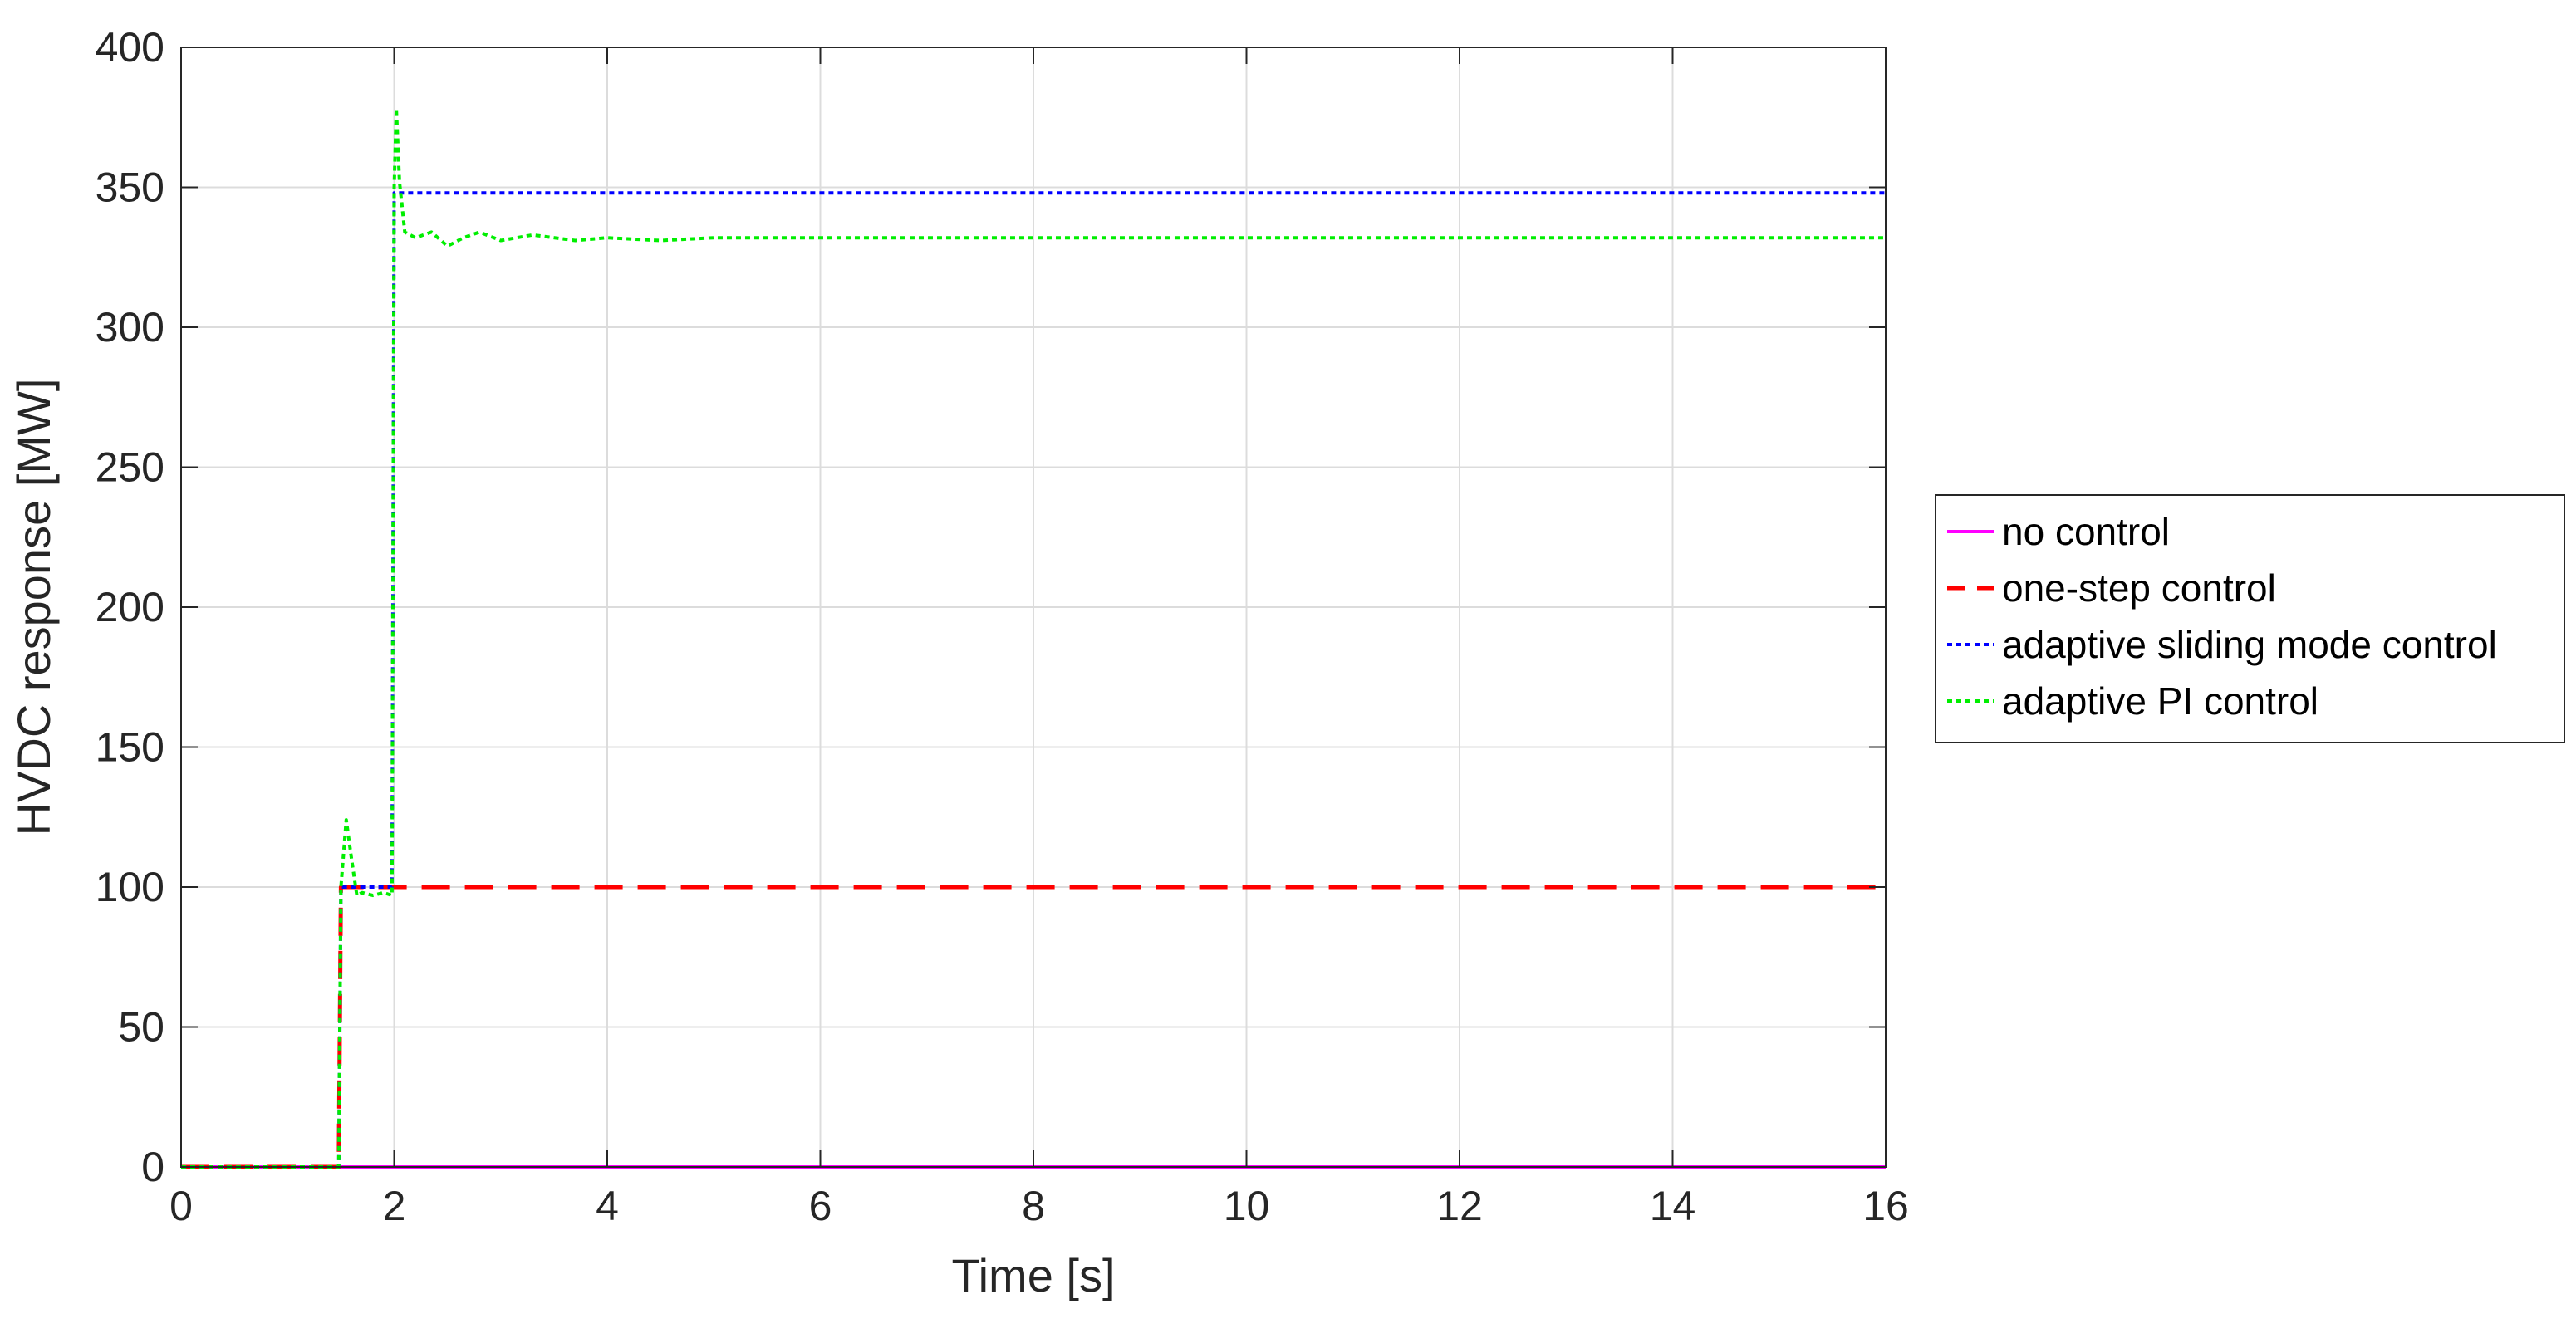  Describe the element at coordinates (820, 1206) in the screenshot. I see `x-tick-label: 6` at that location.